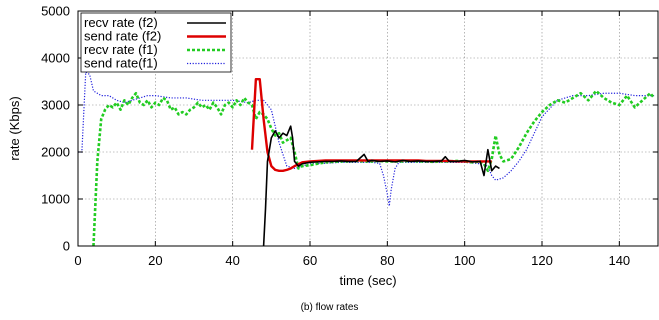 This screenshot has height=320, width=659. What do you see at coordinates (542, 260) in the screenshot?
I see `x-tick-label: 120` at bounding box center [542, 260].